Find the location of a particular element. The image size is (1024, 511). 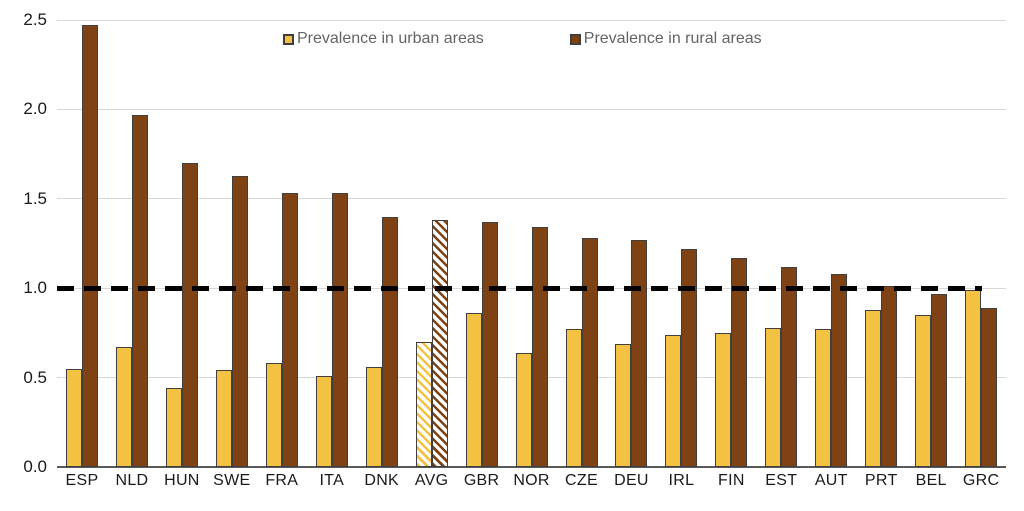

gridline-2.5 is located at coordinates (531, 20).